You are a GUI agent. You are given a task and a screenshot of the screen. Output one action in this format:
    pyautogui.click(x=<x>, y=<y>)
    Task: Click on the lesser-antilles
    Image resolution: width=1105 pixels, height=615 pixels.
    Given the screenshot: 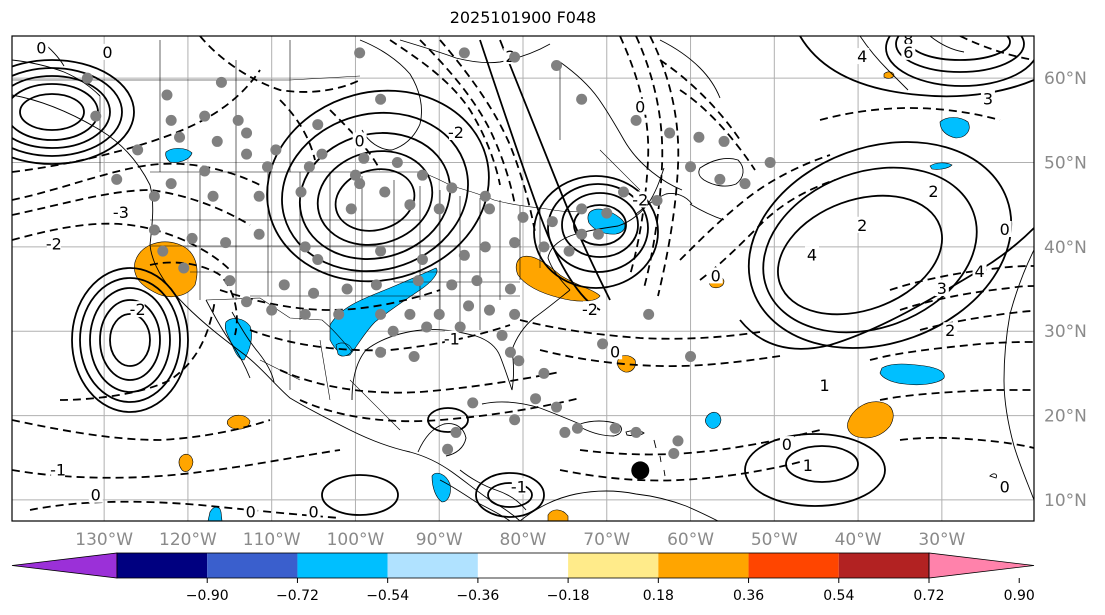 What is the action you would take?
    pyautogui.click(x=659, y=458)
    